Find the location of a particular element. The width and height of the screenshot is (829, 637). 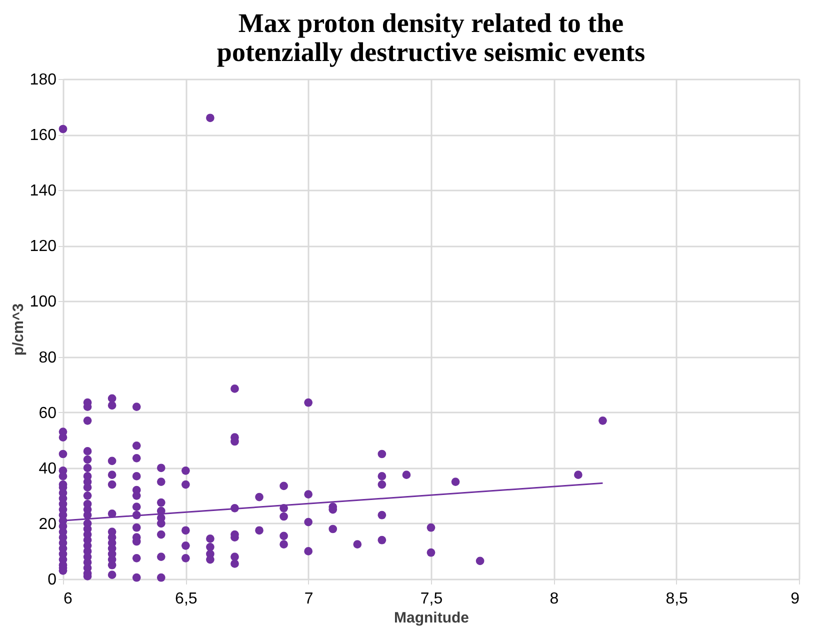

y-tick-label: 20 is located at coordinates (47, 524).